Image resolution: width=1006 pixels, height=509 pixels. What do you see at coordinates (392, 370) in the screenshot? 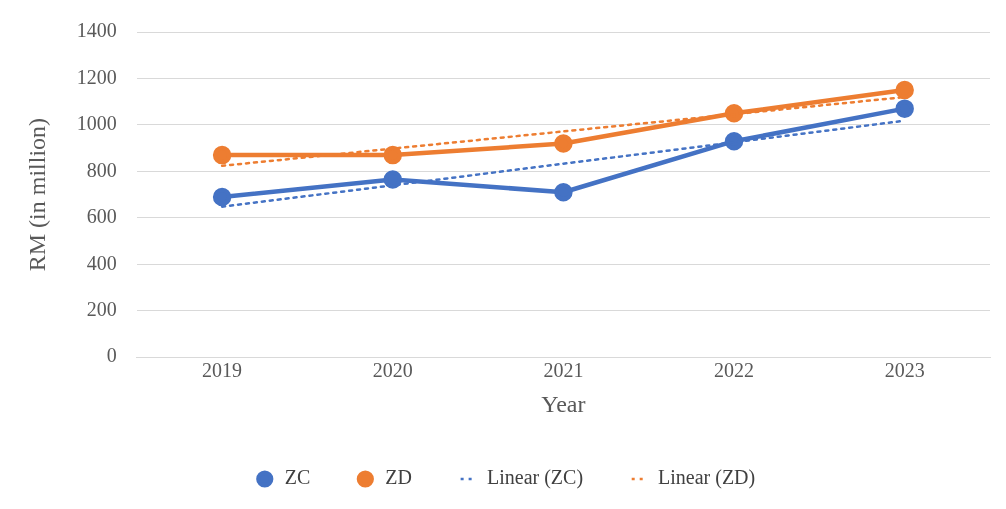
I see `x-tick-label: 2020` at bounding box center [392, 370].